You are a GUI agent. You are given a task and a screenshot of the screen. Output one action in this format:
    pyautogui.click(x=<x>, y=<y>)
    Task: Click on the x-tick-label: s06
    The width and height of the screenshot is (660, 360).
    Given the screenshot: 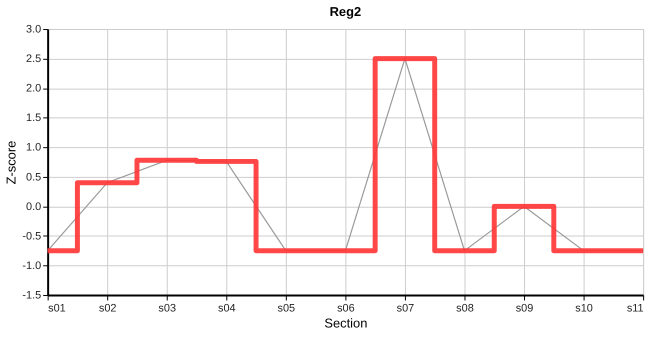 What is the action you would take?
    pyautogui.click(x=346, y=308)
    